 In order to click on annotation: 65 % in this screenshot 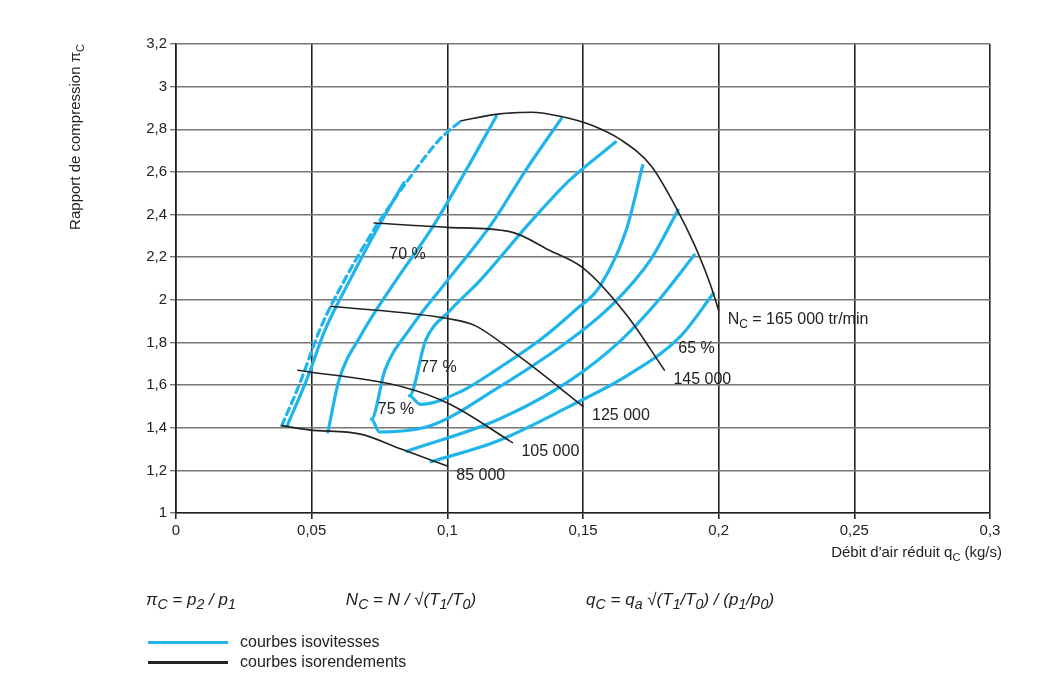, I will do `click(696, 348)`.